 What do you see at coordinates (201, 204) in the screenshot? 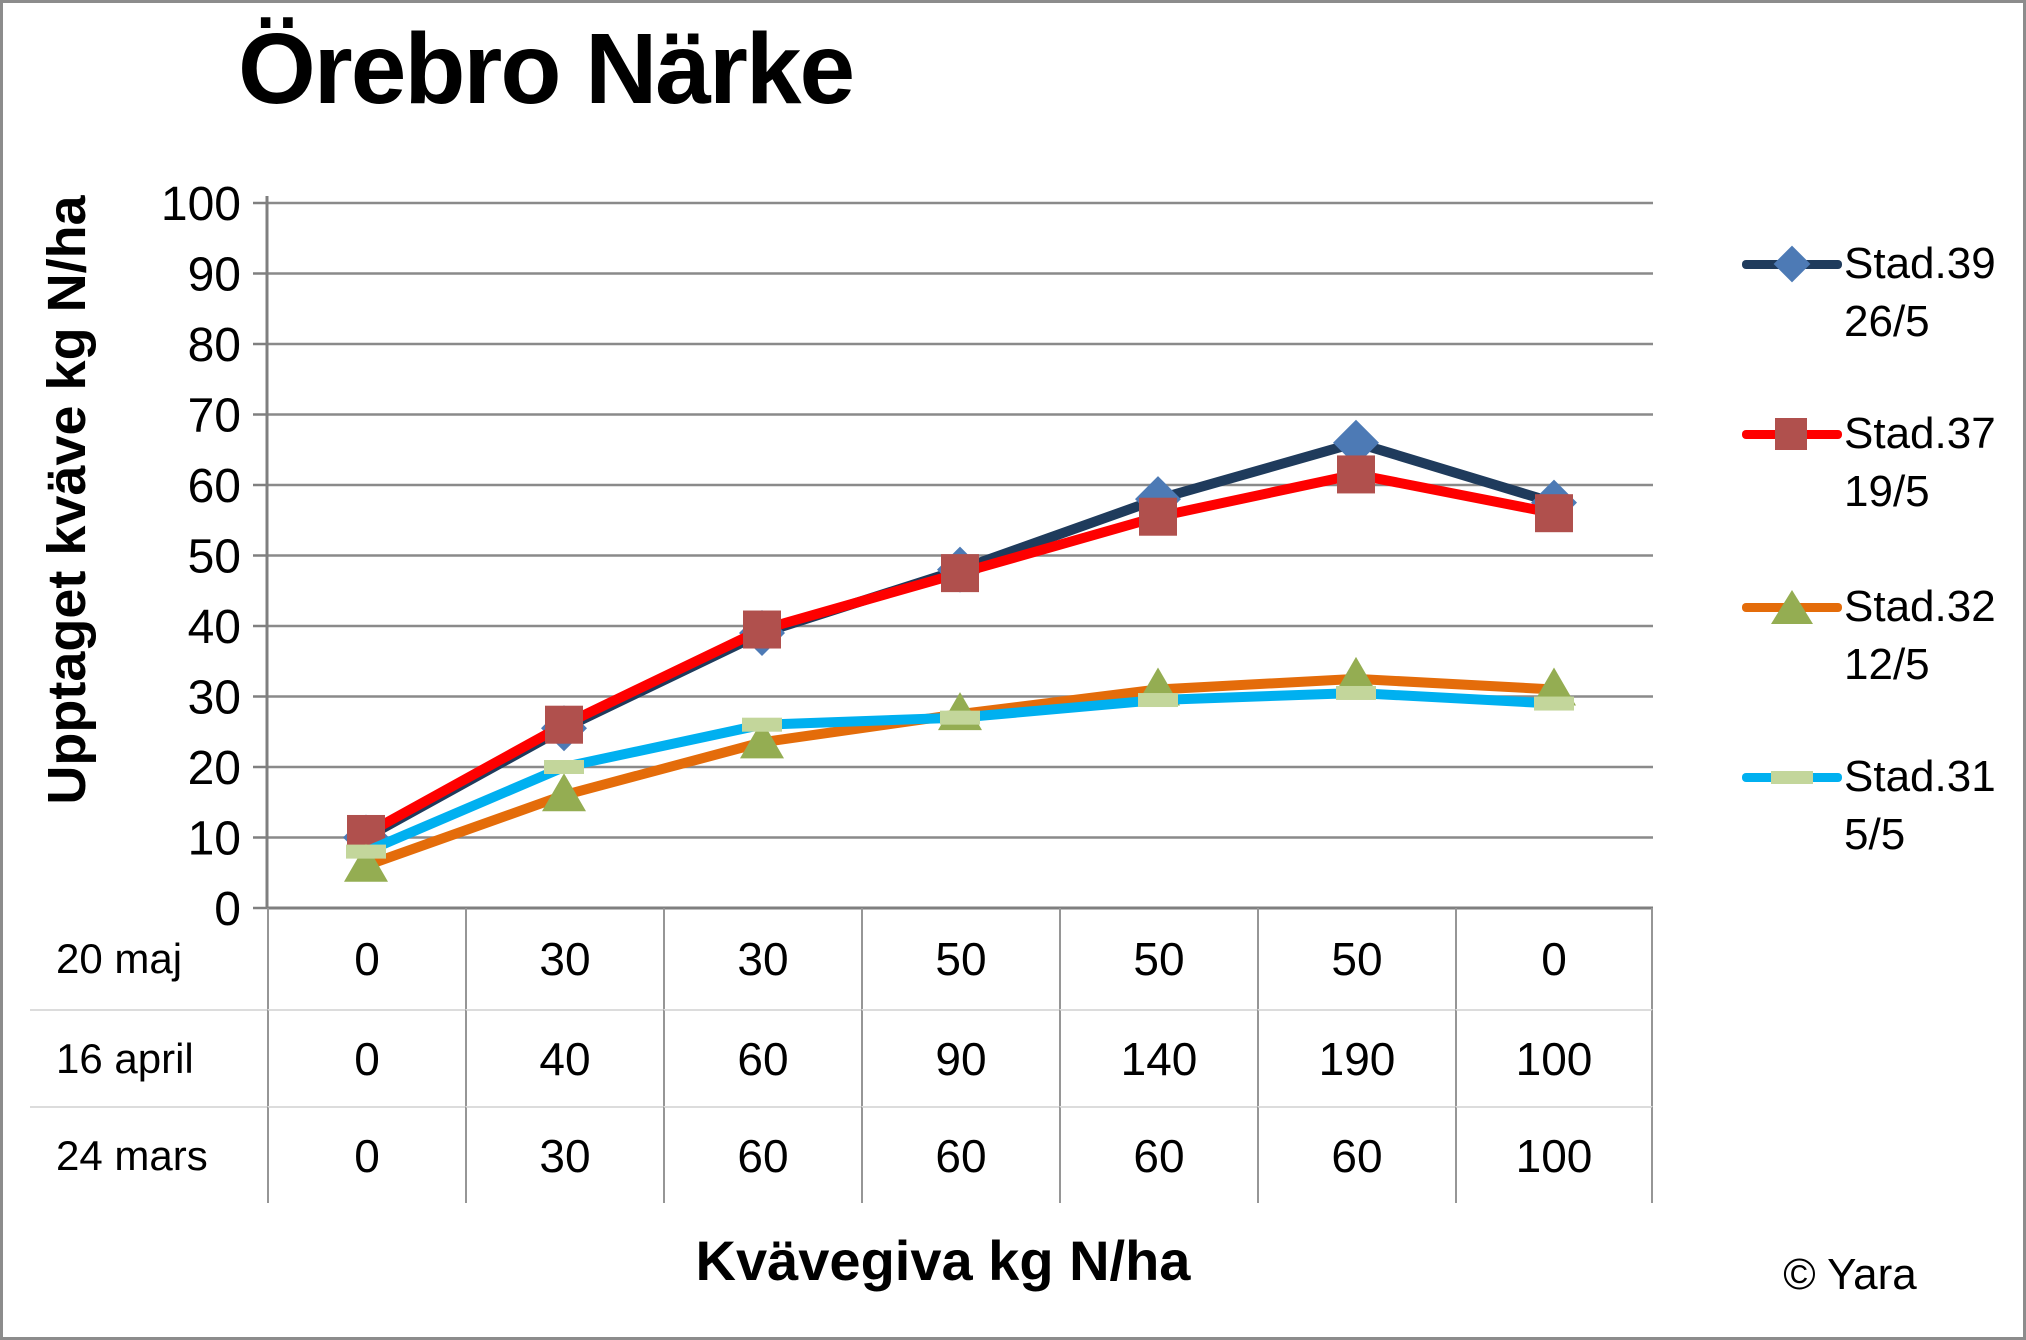
I see `y-tick-label: 100` at bounding box center [201, 204].